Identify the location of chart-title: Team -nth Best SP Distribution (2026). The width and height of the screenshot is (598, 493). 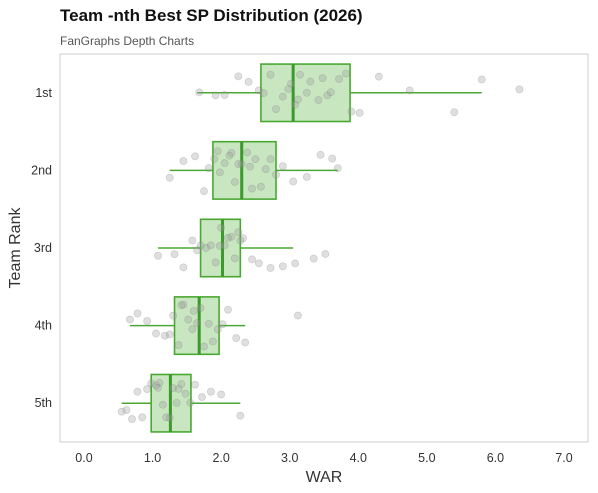
(211, 15).